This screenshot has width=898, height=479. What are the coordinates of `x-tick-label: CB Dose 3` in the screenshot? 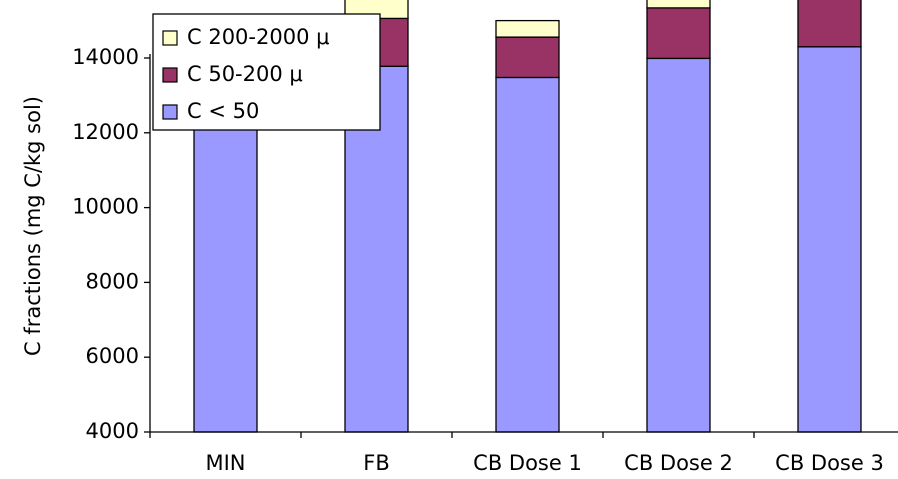 It's located at (829, 463).